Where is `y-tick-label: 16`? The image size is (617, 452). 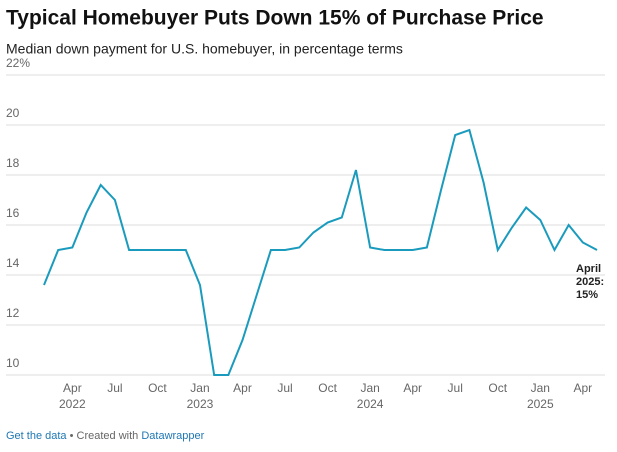 y-tick-label: 16 is located at coordinates (13, 213).